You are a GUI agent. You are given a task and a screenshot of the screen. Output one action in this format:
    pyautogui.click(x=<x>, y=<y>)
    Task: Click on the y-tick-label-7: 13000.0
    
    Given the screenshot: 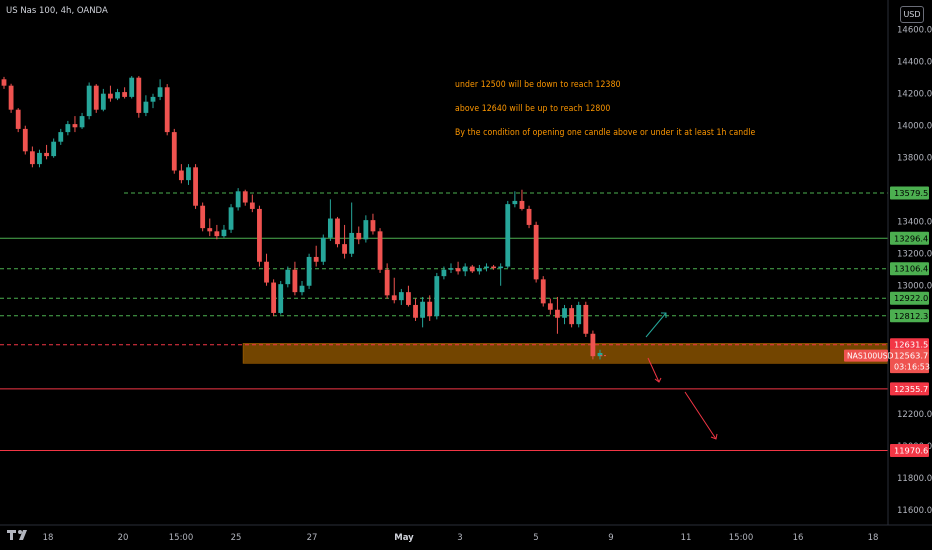 What is the action you would take?
    pyautogui.click(x=914, y=287)
    